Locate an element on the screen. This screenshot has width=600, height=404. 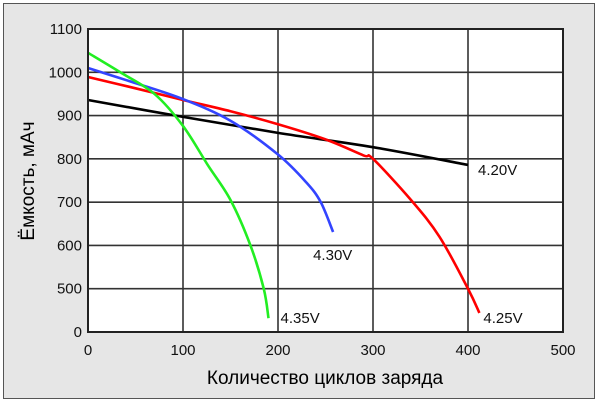
y-tick-label: 800 is located at coordinates (69, 159).